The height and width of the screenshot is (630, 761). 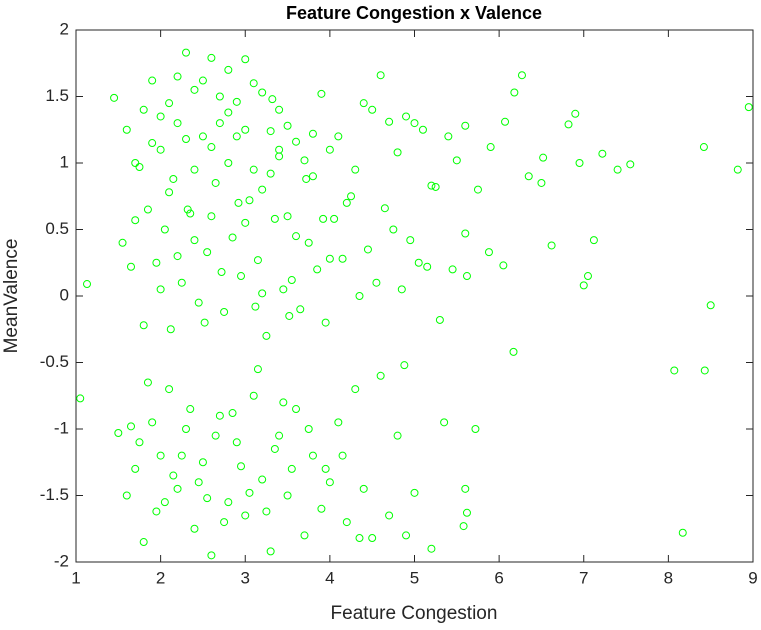 I want to click on x-tick-label: 9, so click(x=752, y=577).